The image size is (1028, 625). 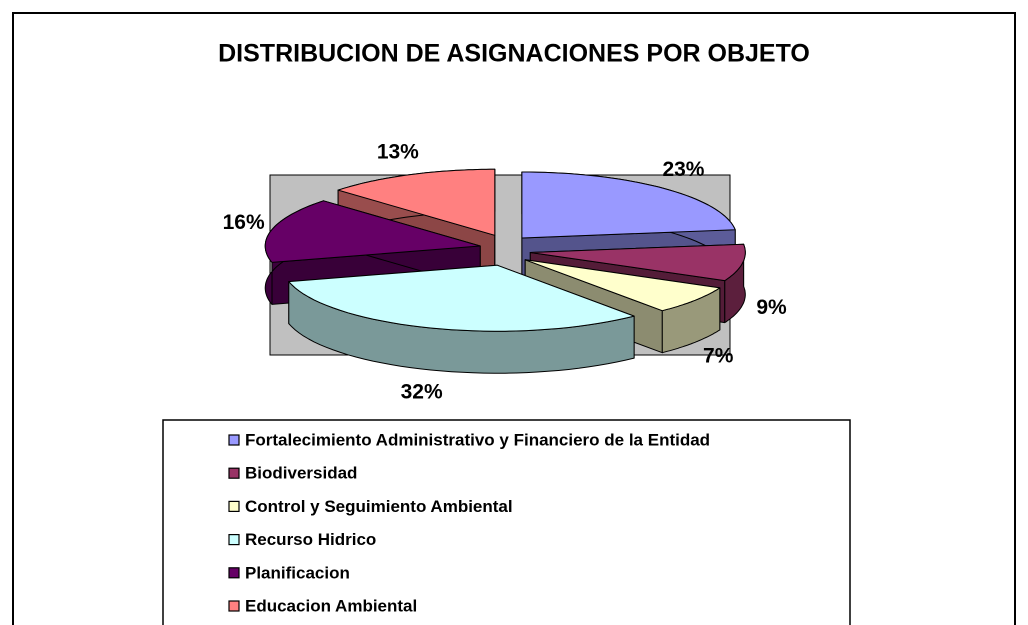 What do you see at coordinates (398, 151) in the screenshot?
I see `data-label: 13%` at bounding box center [398, 151].